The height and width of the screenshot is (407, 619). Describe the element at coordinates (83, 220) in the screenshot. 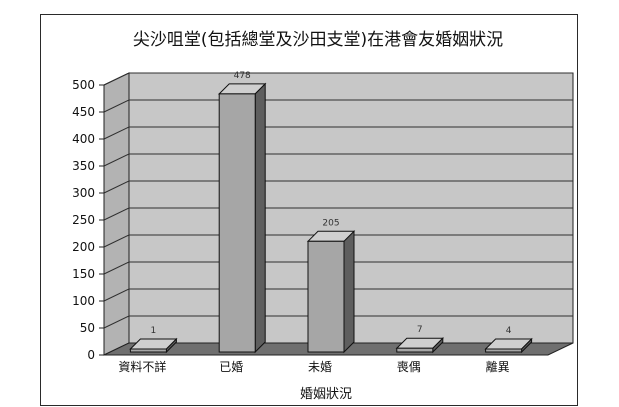

I see `y-tick-label: 250` at that location.